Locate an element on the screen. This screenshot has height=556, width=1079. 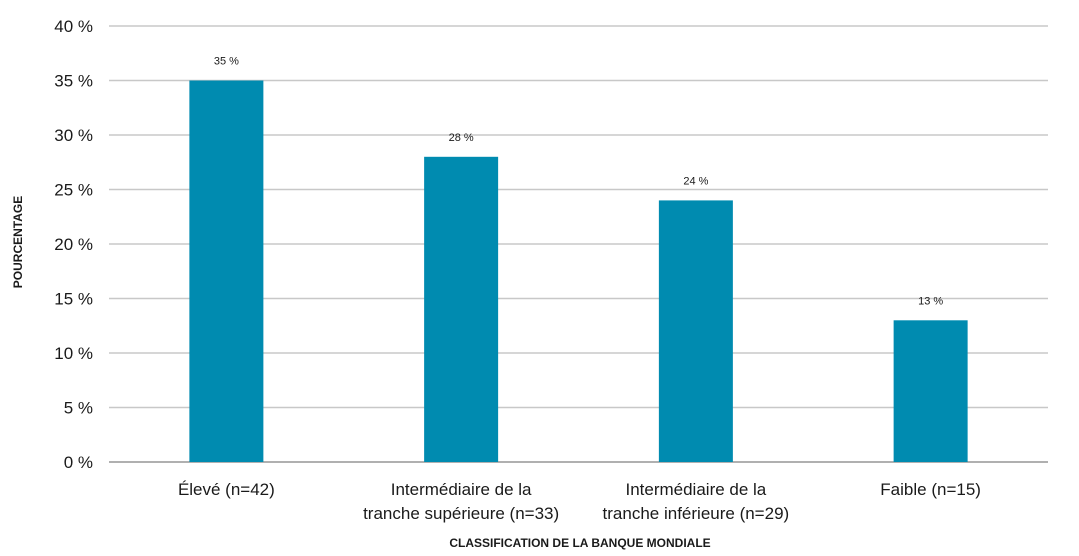
y-tick-label: 35 % is located at coordinates (73, 81).